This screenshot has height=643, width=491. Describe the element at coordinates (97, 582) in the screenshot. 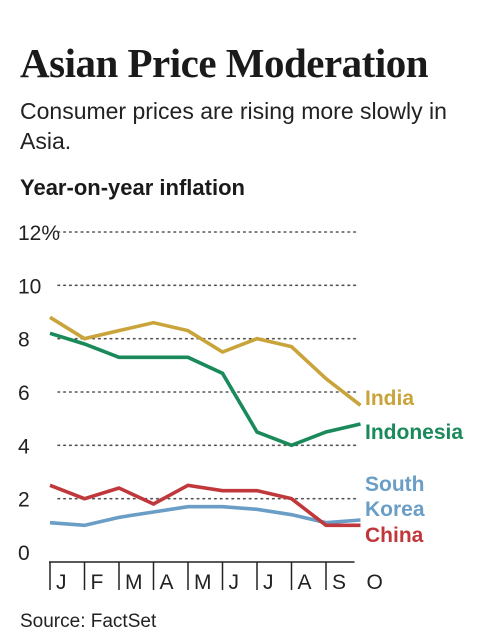

I see `x-tick-label: F` at that location.